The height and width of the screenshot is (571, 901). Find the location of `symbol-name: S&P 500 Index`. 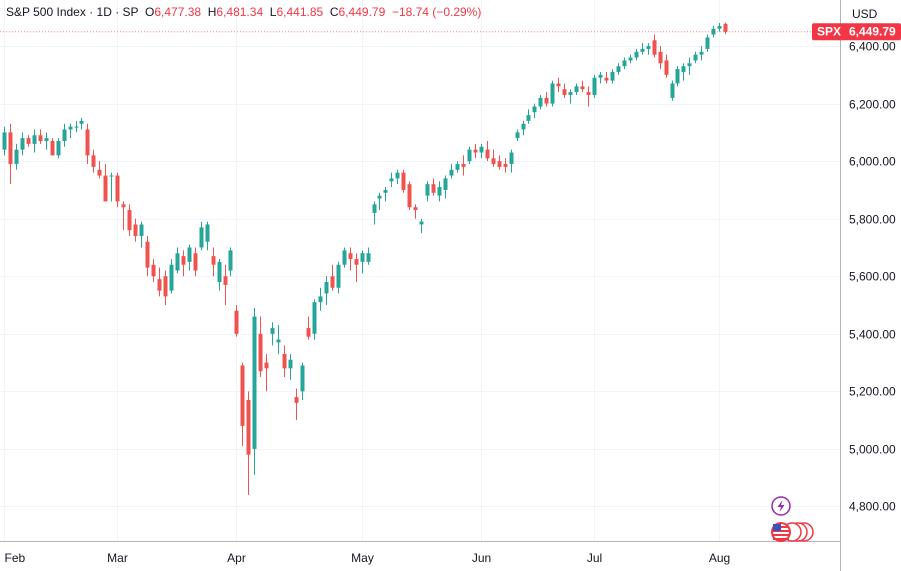

symbol-name: S&P 500 Index is located at coordinates (46, 12).